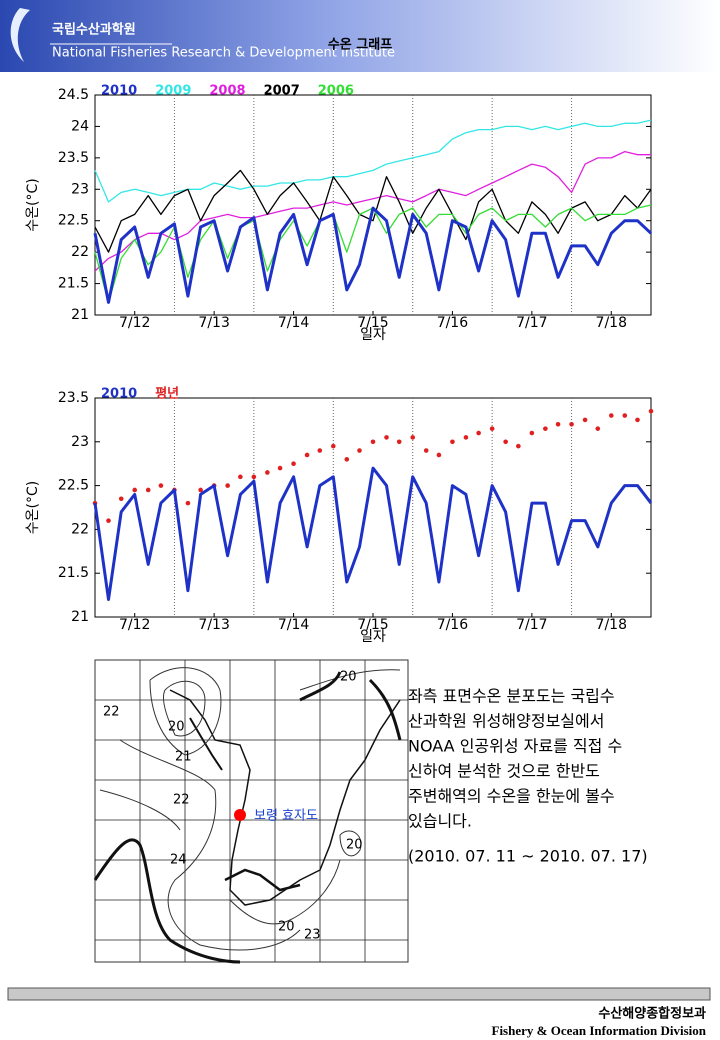 This screenshot has width=720, height=1040. What do you see at coordinates (227, 91) in the screenshot?
I see `legend-entry: 2008` at bounding box center [227, 91].